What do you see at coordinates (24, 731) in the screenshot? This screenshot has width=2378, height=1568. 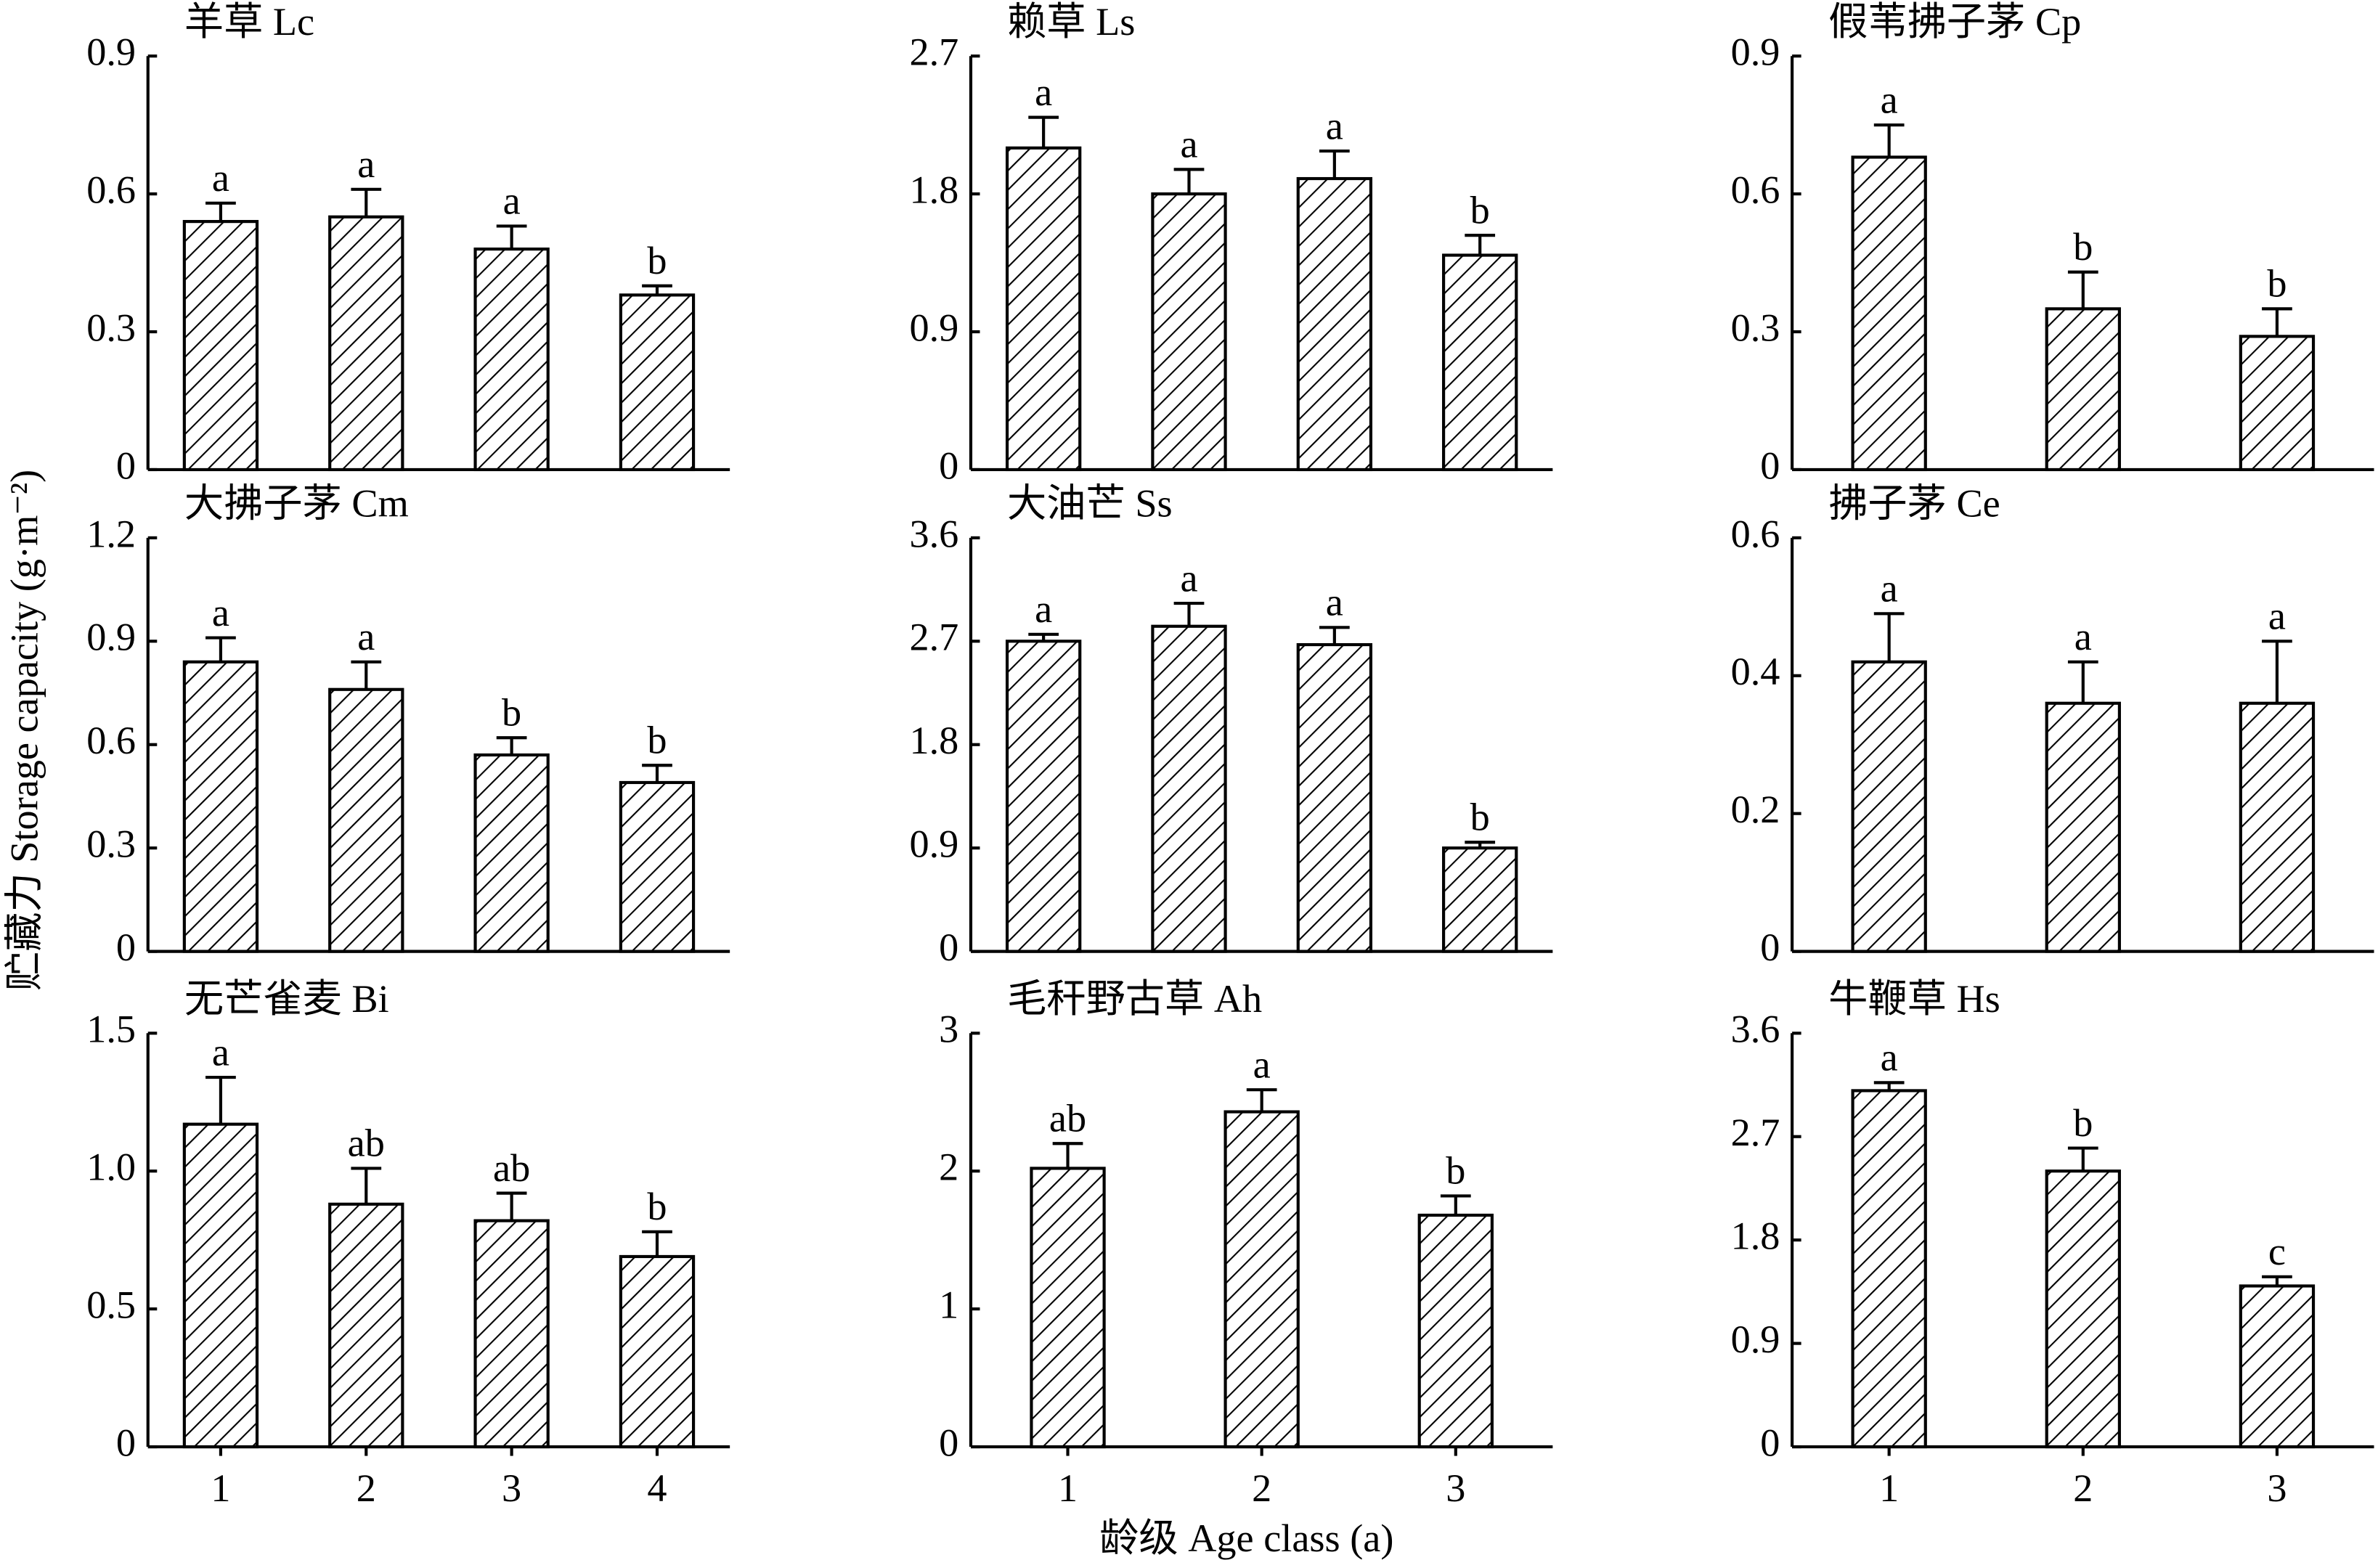 I see `y-axis-label: 贮藏力 Storage capacity (g·m⁻²)` at bounding box center [24, 731].